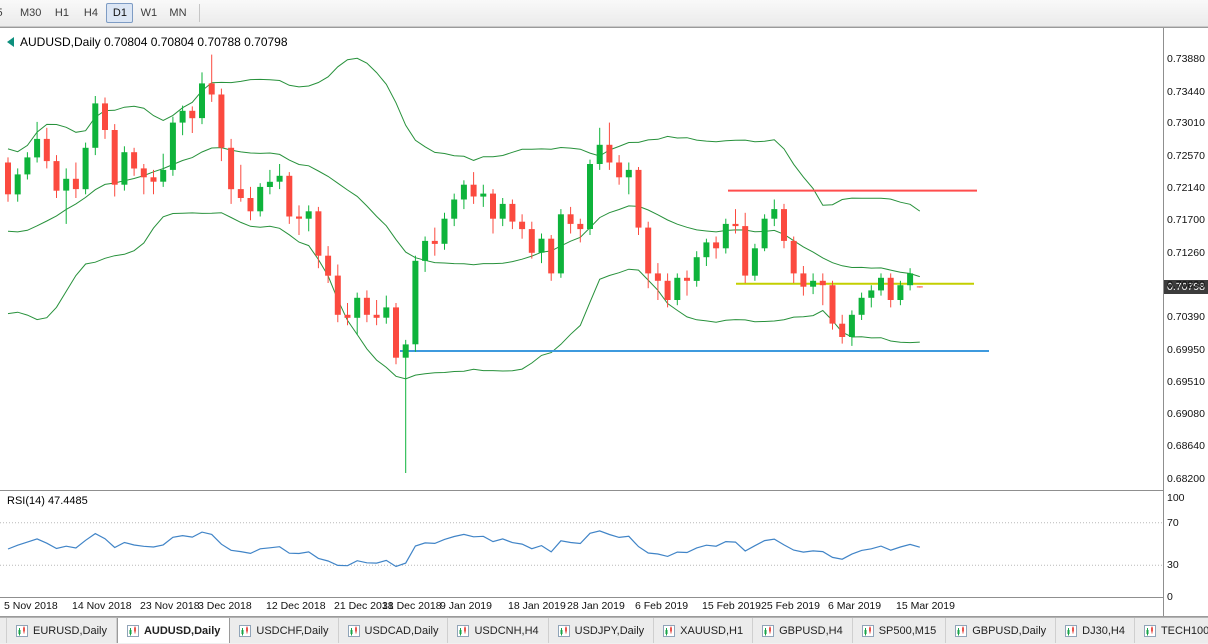 The height and width of the screenshot is (644, 1208). Describe the element at coordinates (1170, 597) in the screenshot. I see `rsi-axis-label: 0` at that location.